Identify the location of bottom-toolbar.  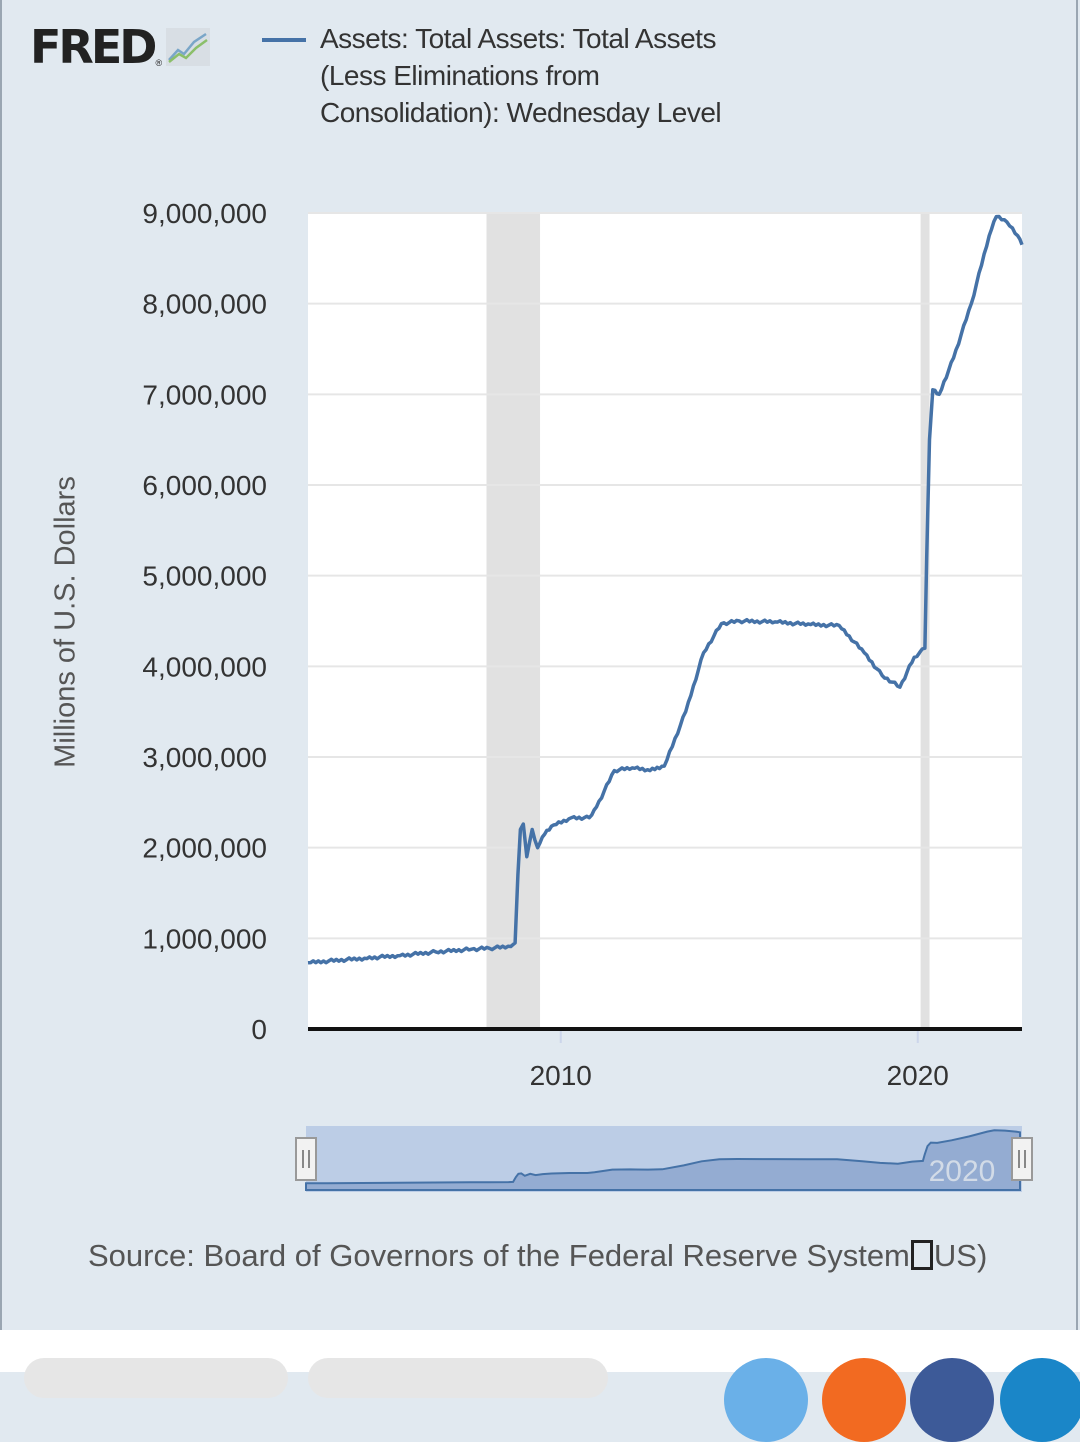
(540, 1386).